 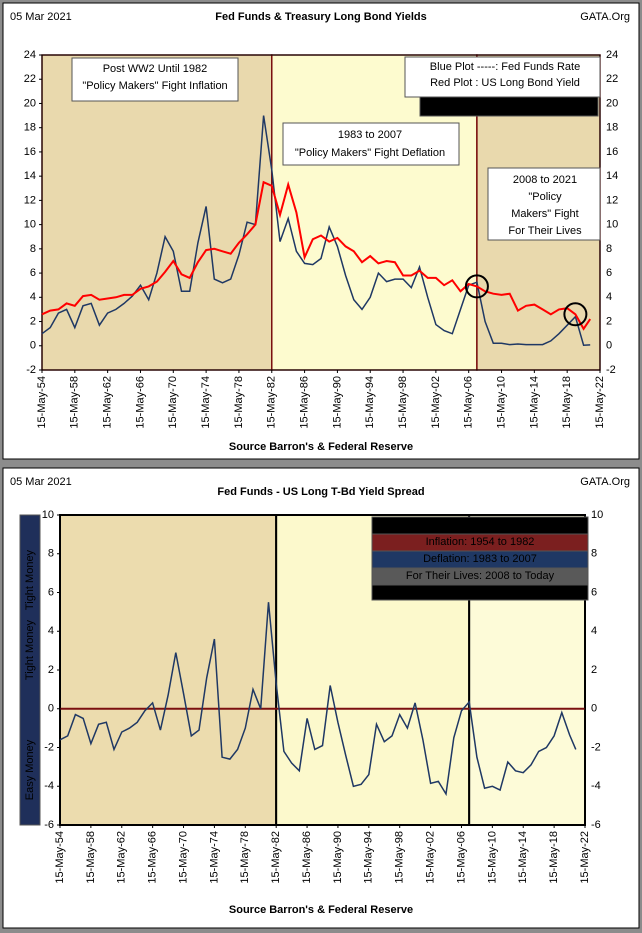 I want to click on site-label: GATA.Org, so click(x=605, y=482).